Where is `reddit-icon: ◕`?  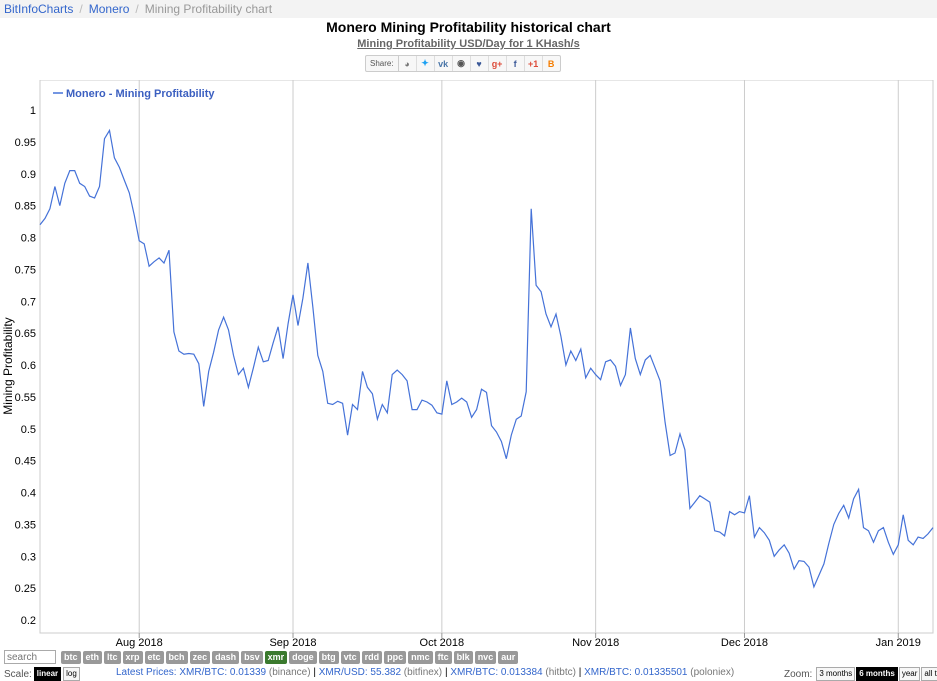
reddit-icon: ◕ is located at coordinates (408, 63).